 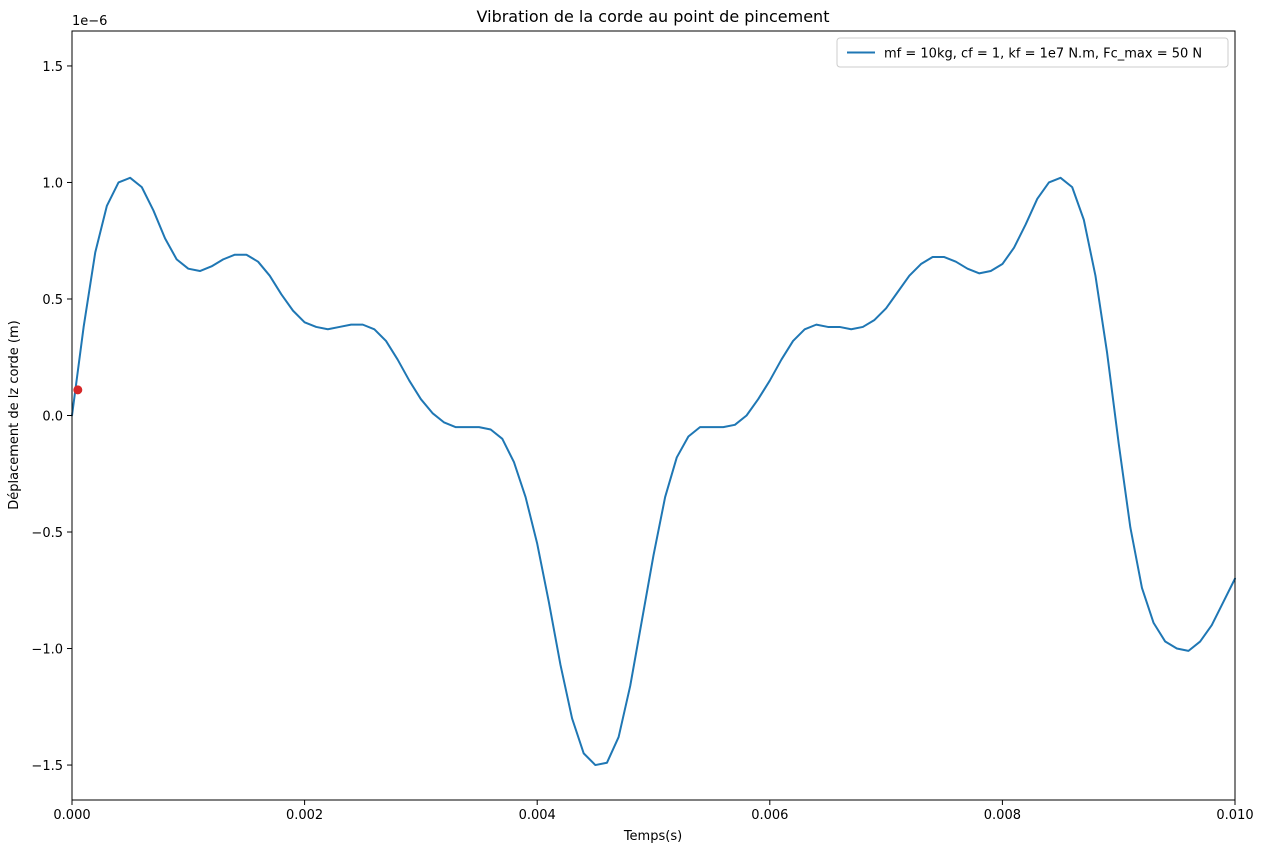 What do you see at coordinates (89, 21) in the screenshot?
I see `y-axis-offset-text: 1e−6` at bounding box center [89, 21].